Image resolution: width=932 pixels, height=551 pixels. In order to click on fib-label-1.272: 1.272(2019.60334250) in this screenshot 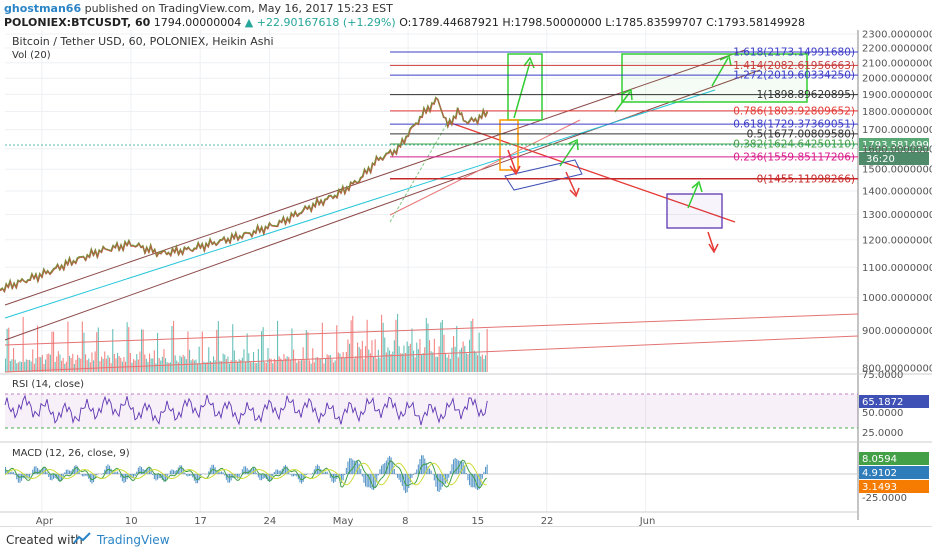, I will do `click(794, 76)`.